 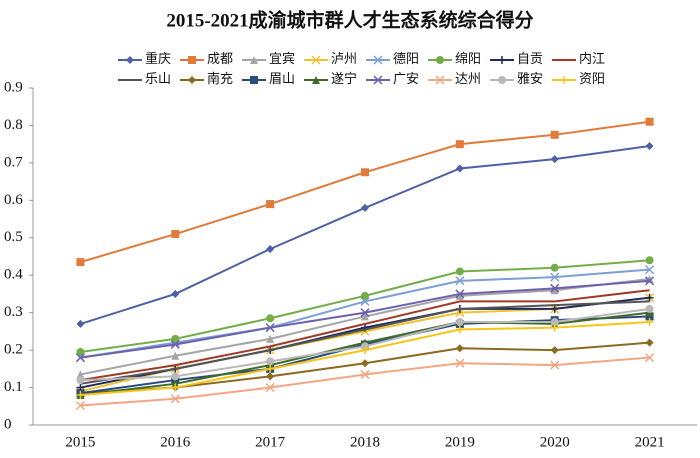 I want to click on legend-label: 资阳, so click(x=592, y=78).